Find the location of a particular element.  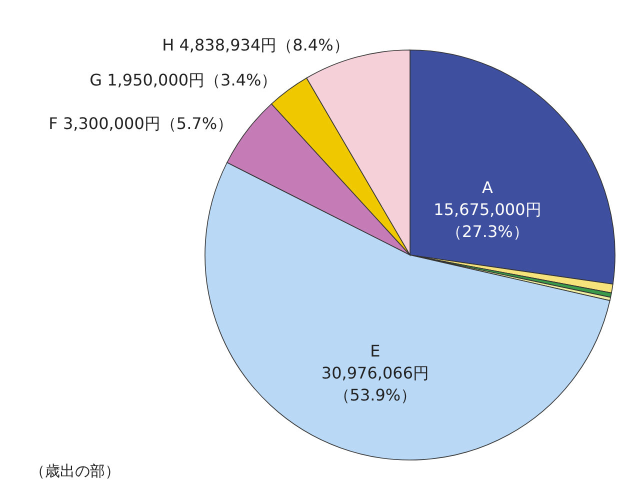

slice-label: A is located at coordinates (487, 187).